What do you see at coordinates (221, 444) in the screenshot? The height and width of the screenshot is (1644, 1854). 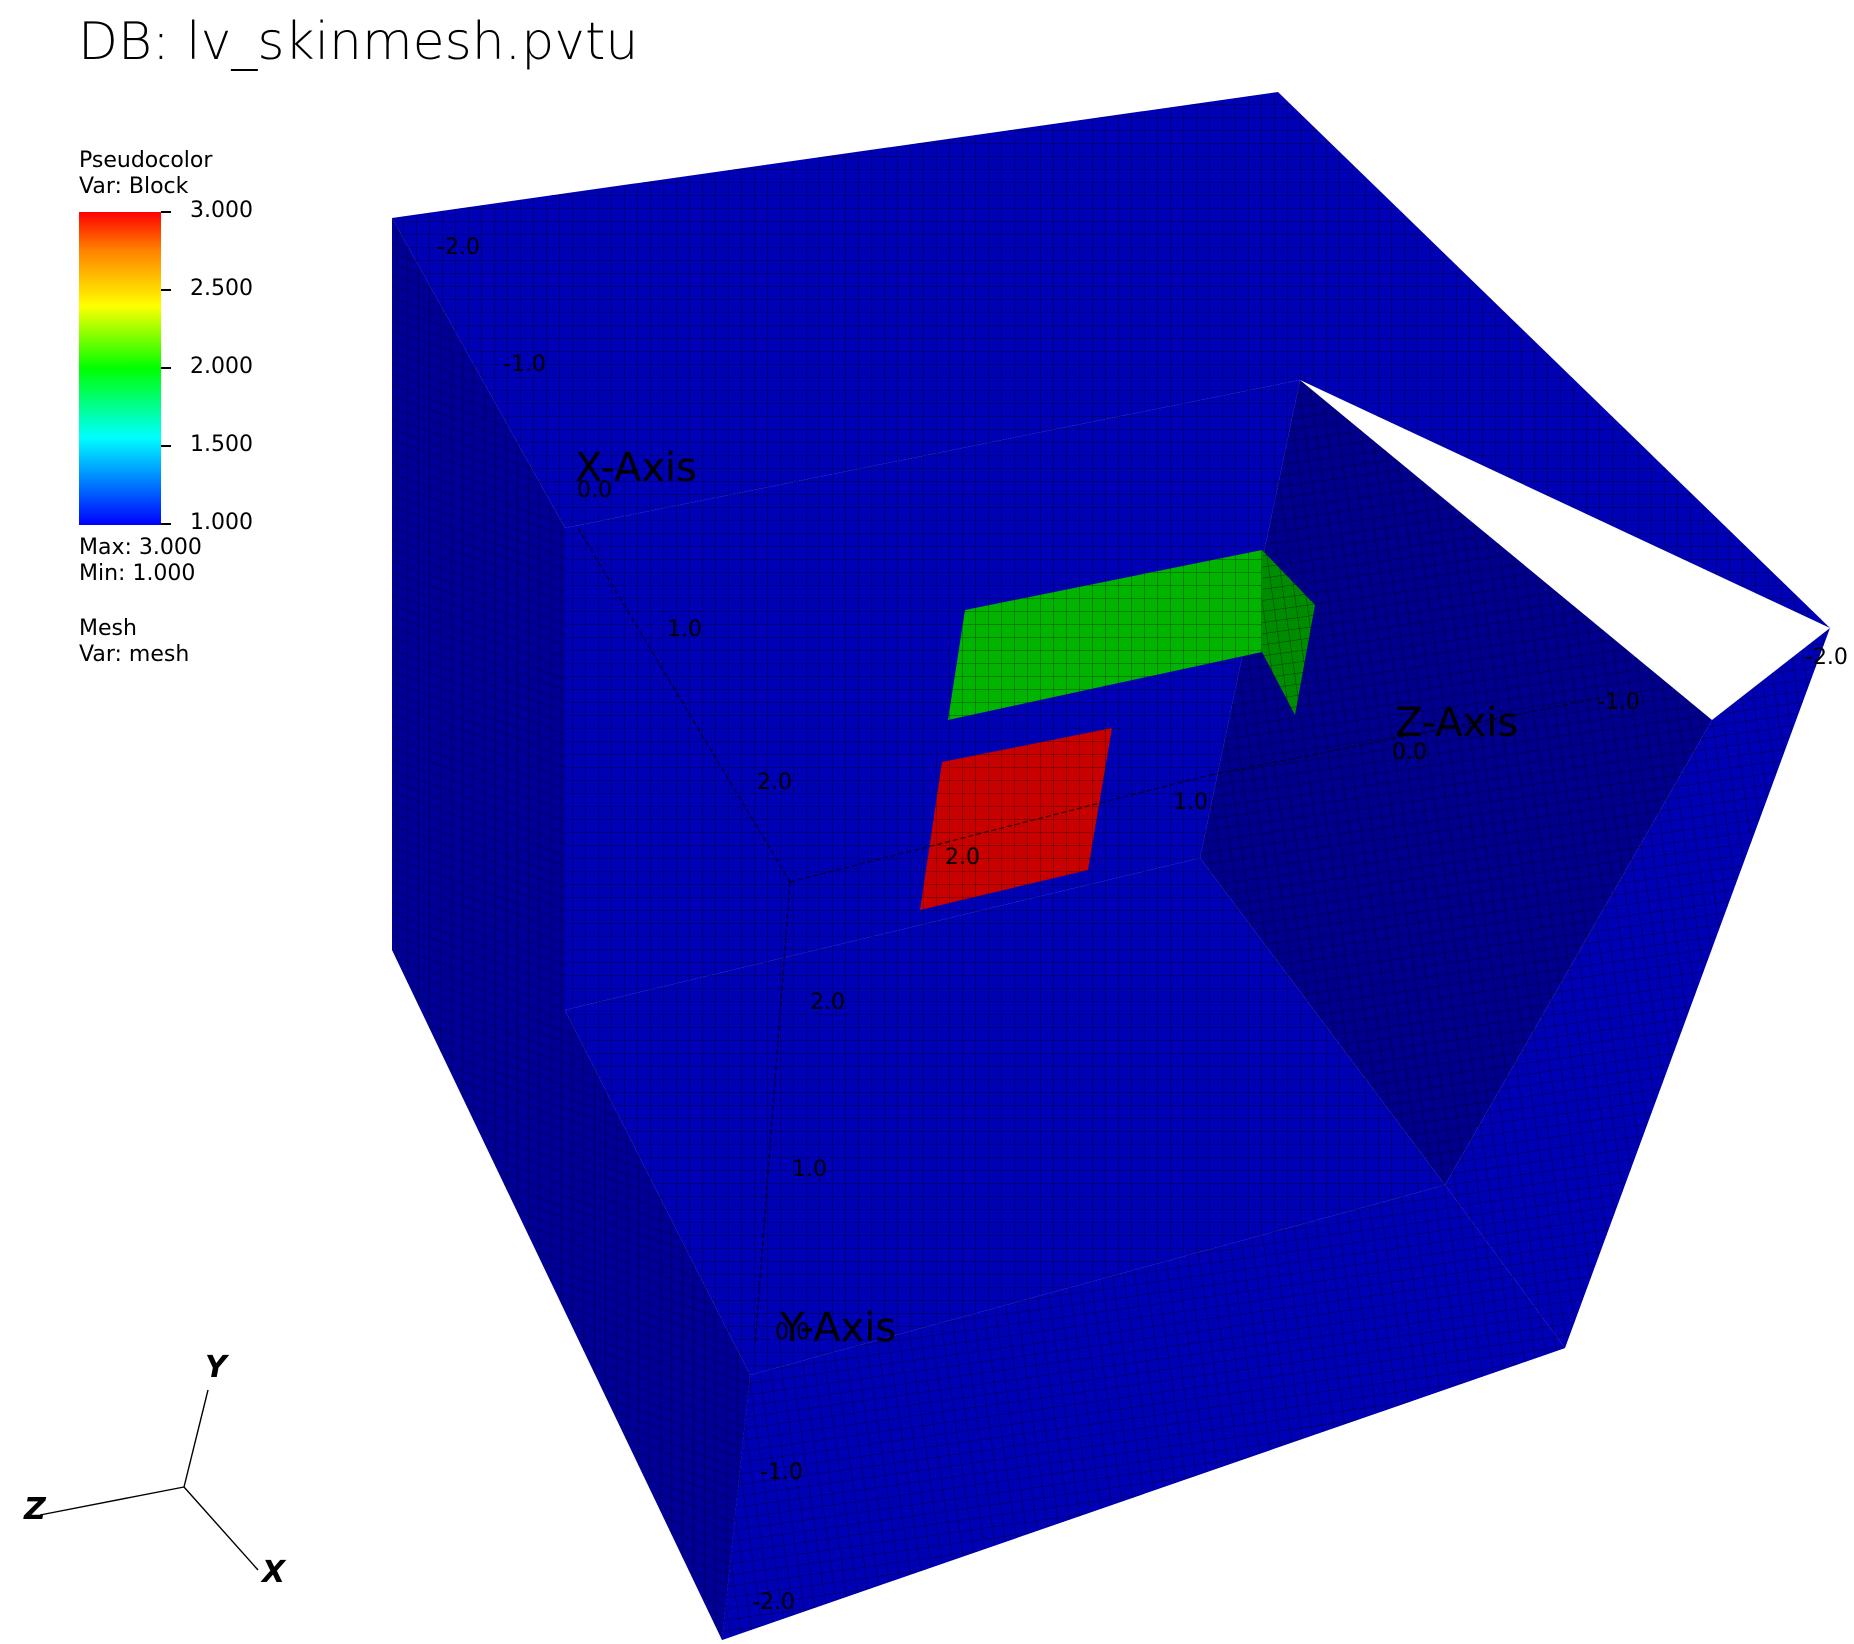 I see `color-bar-tick-label: 1.500` at bounding box center [221, 444].